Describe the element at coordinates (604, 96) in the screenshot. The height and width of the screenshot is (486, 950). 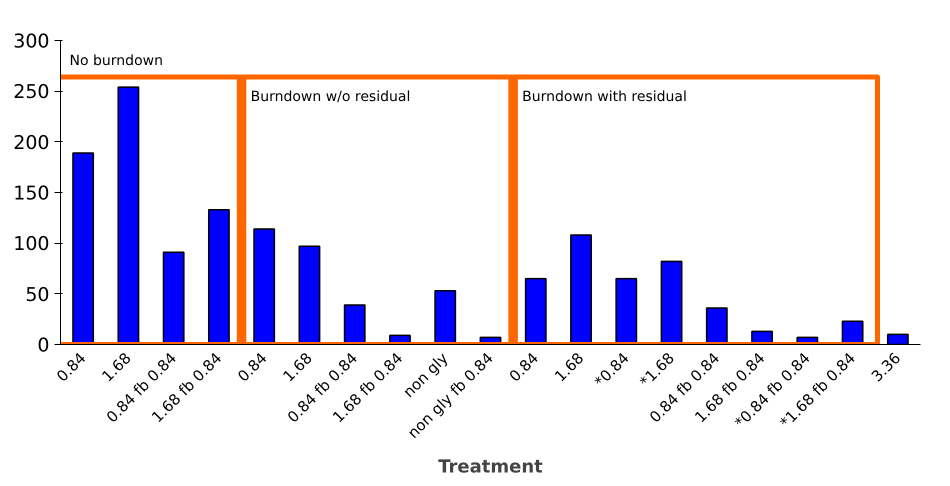
I see `annotation: Burndown with residual` at that location.